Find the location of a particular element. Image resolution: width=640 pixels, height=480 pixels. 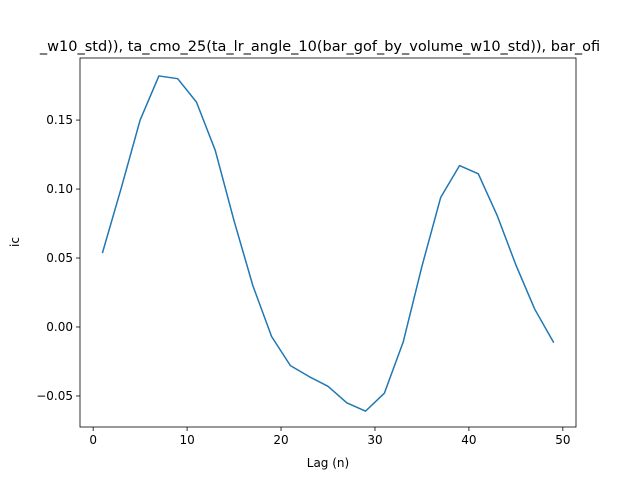

y-tick-label: 0.10 is located at coordinates (59, 189).